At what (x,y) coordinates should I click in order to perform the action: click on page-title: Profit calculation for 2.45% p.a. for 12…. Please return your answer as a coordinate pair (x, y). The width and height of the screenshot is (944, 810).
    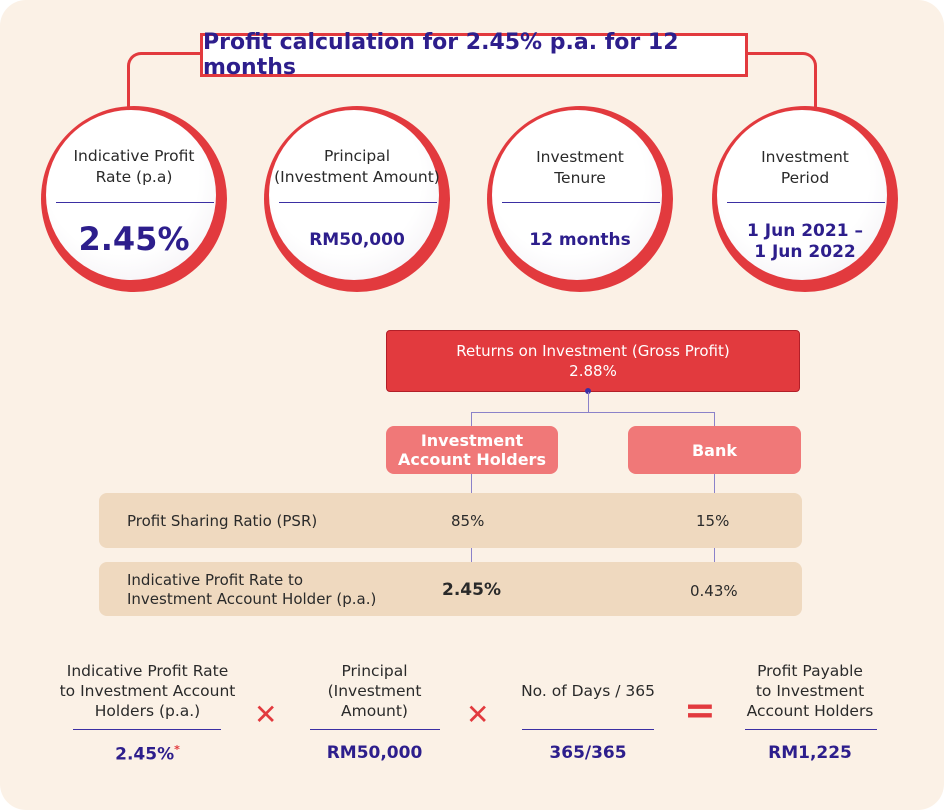
    Looking at the image, I should click on (474, 55).